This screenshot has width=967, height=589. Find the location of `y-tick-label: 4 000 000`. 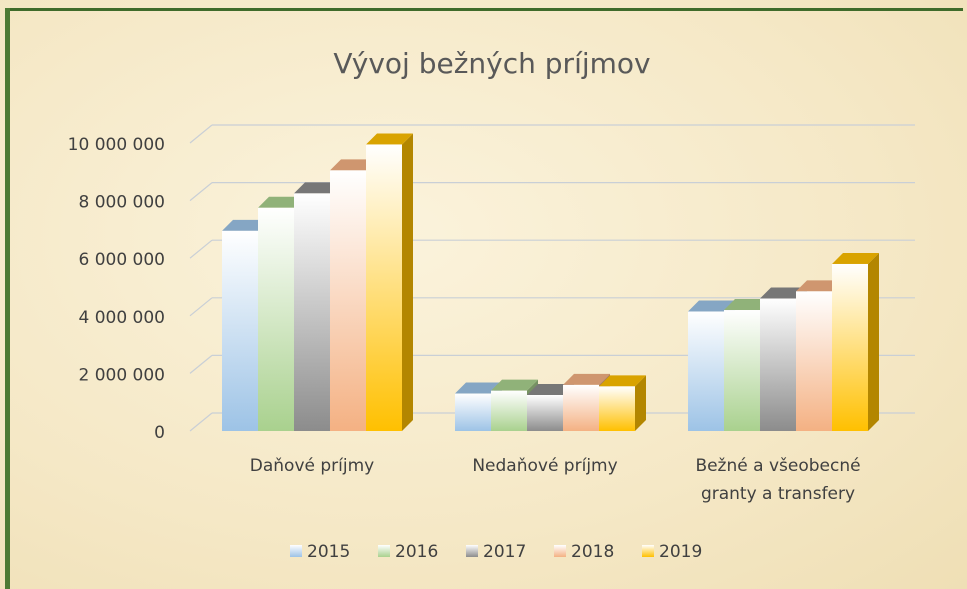

y-tick-label: 4 000 000 is located at coordinates (121, 318).